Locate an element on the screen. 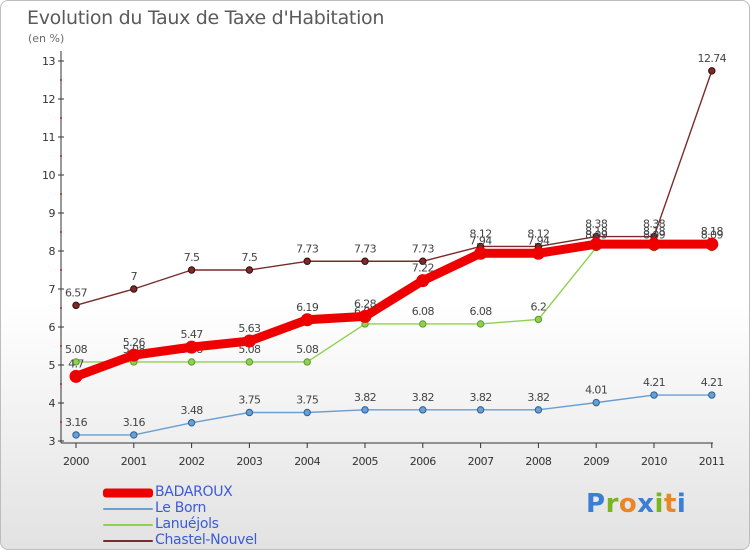  y-tick-label: 11 is located at coordinates (48, 137).